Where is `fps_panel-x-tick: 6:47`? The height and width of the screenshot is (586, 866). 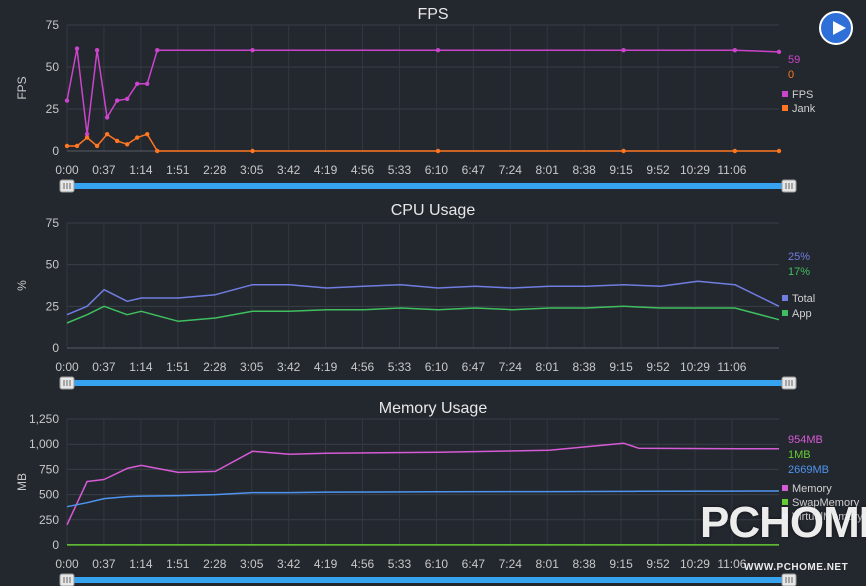
fps_panel-x-tick: 6:47 is located at coordinates (474, 170).